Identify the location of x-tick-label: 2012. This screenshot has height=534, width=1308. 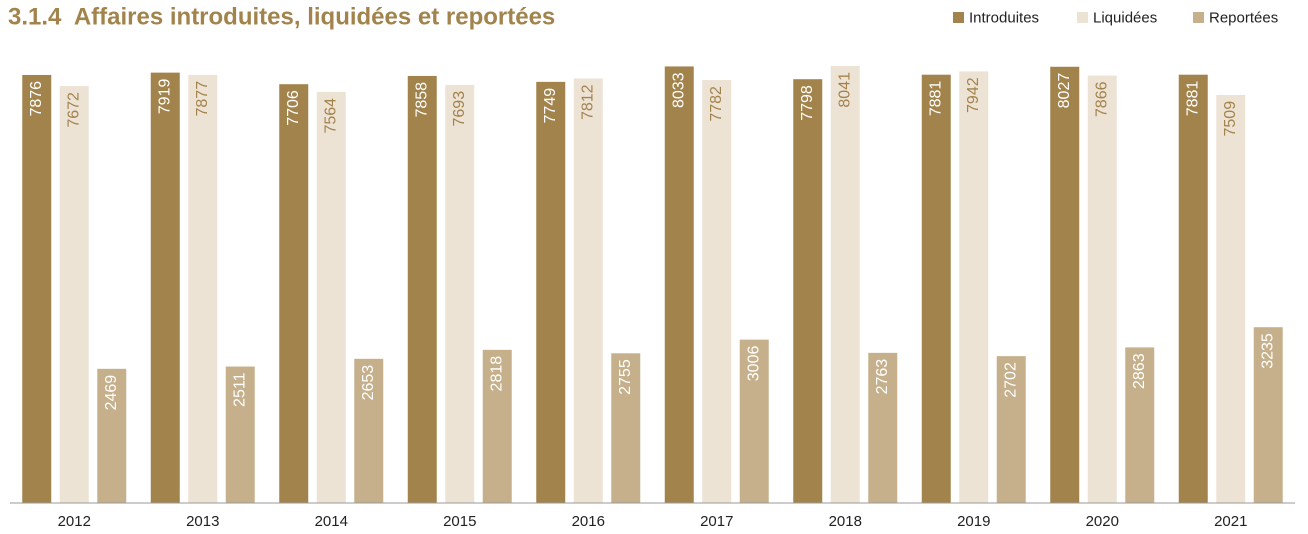
(74, 521).